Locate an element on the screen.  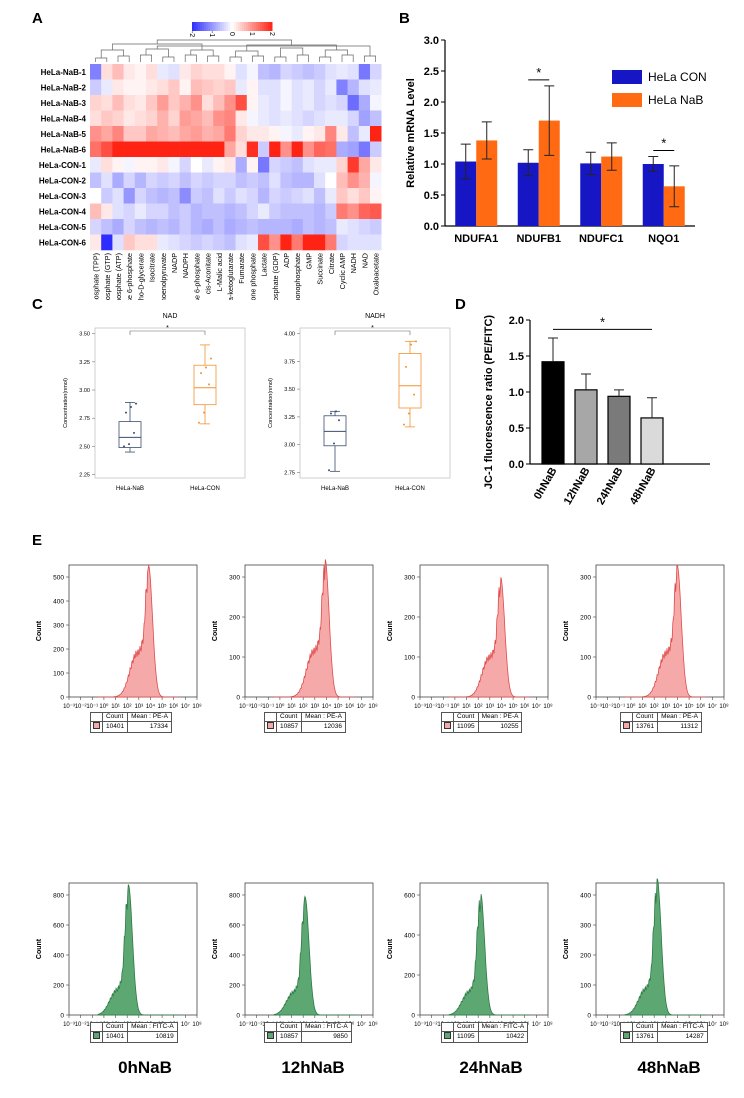
fitc-swatch is located at coordinates (96, 1035).